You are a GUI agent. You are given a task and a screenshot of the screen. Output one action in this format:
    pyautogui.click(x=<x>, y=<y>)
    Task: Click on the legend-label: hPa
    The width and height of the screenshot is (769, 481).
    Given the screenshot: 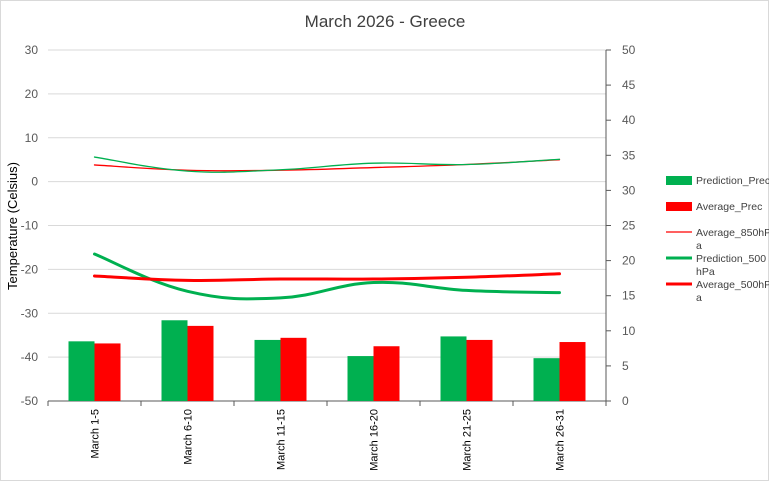 What is the action you would take?
    pyautogui.click(x=705, y=272)
    